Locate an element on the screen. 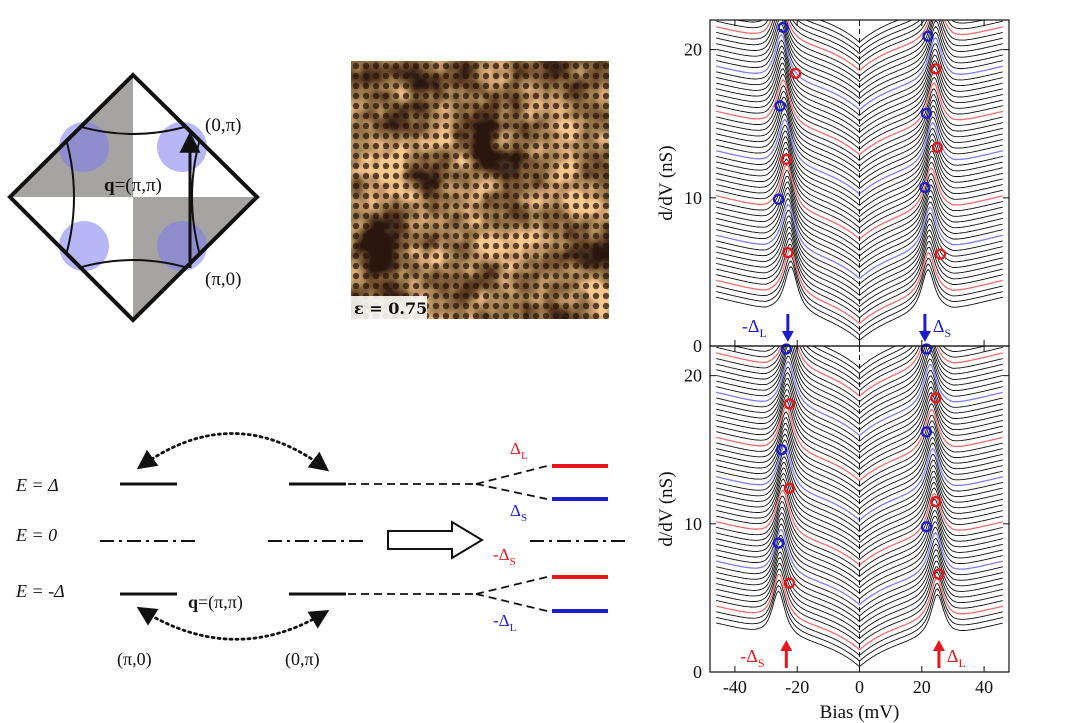  q-value-lower: =(π,π) is located at coordinates (220, 602).